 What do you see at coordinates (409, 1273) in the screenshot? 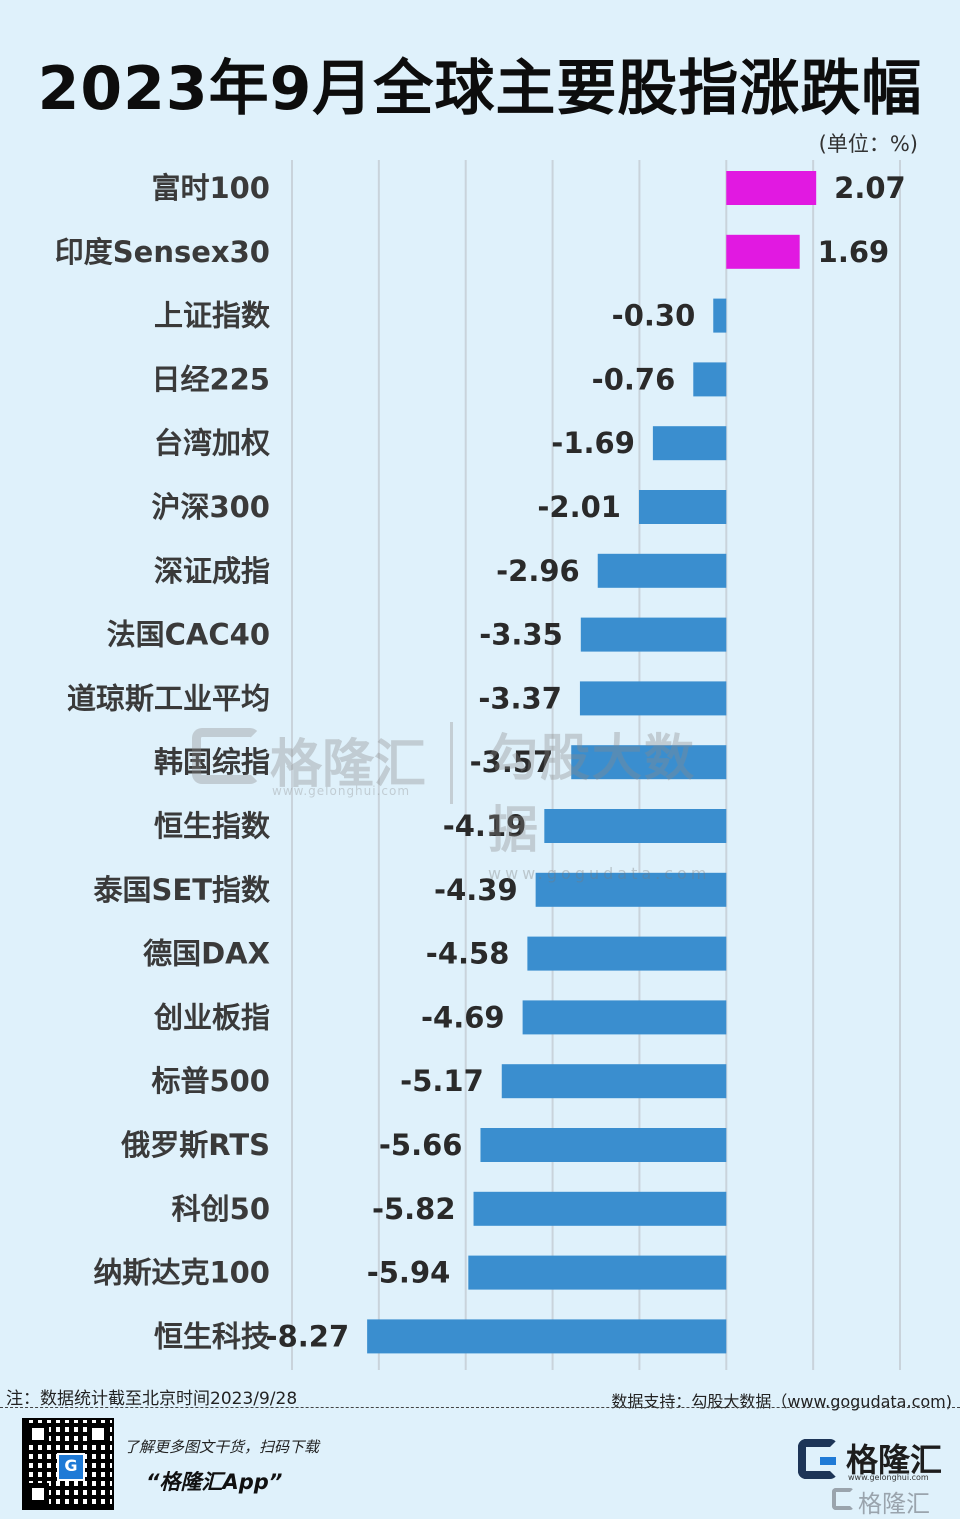
I see `value-label: -5.94` at bounding box center [409, 1273].